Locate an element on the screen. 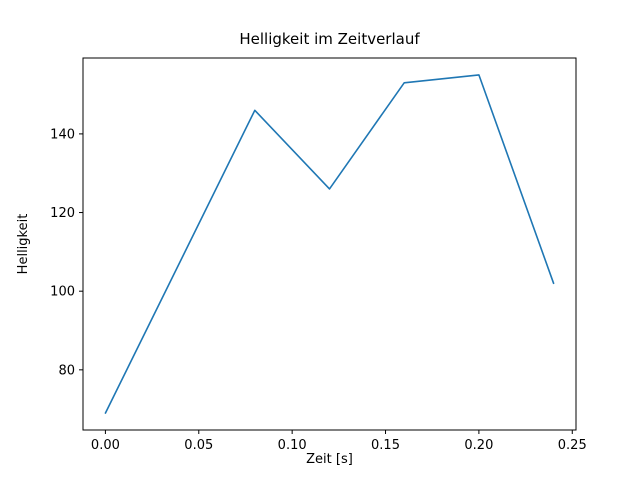 The height and width of the screenshot is (480, 640). y-axis-label: Helligkeit is located at coordinates (23, 244).